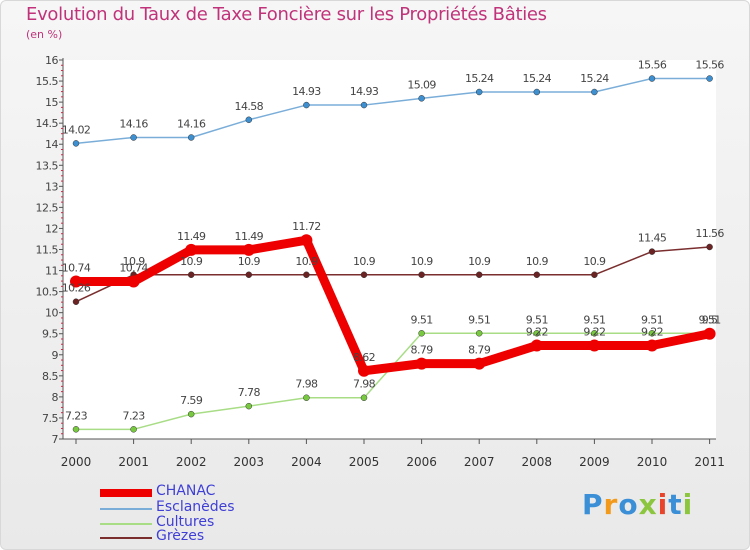 The height and width of the screenshot is (550, 750). What do you see at coordinates (537, 332) in the screenshot?
I see `data-label-chanac-8: 9.22` at bounding box center [537, 332].